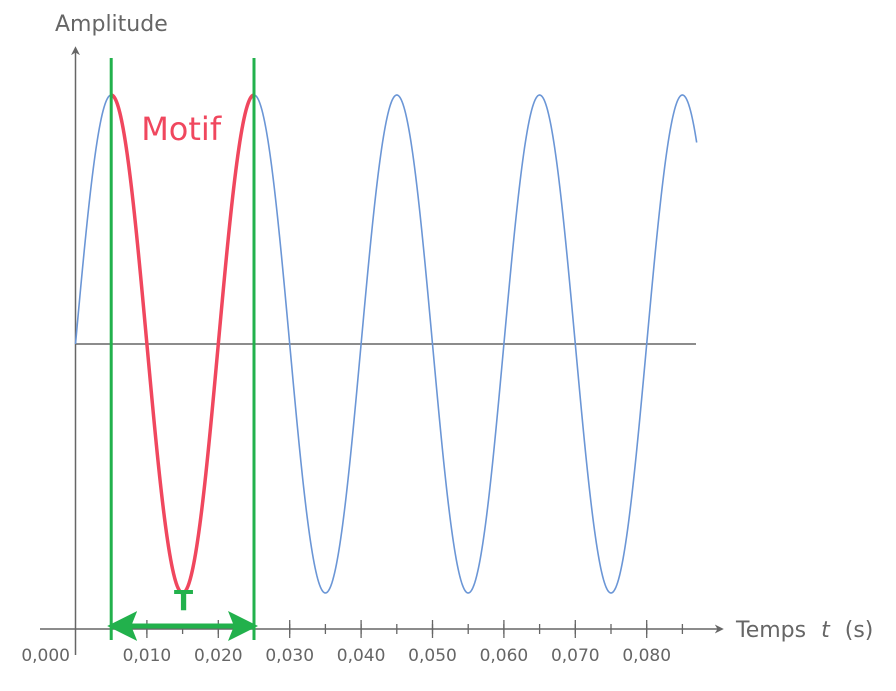  What do you see at coordinates (45, 656) in the screenshot?
I see `origin-label: 0,000` at bounding box center [45, 656].